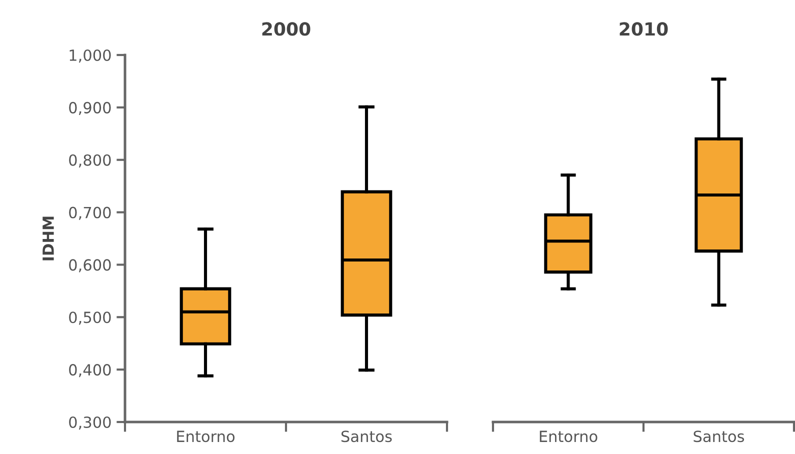 The width and height of the screenshot is (795, 454). I want to click on y-tick-label: 0,600, so click(90, 265).